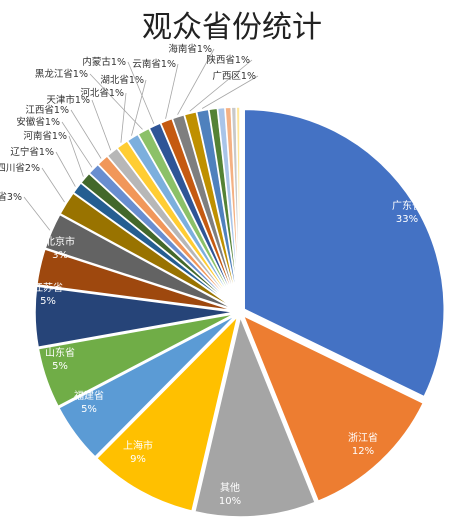 The image size is (464, 517). What do you see at coordinates (230, 487) in the screenshot?
I see `slice-label-name: 其他` at bounding box center [230, 487].